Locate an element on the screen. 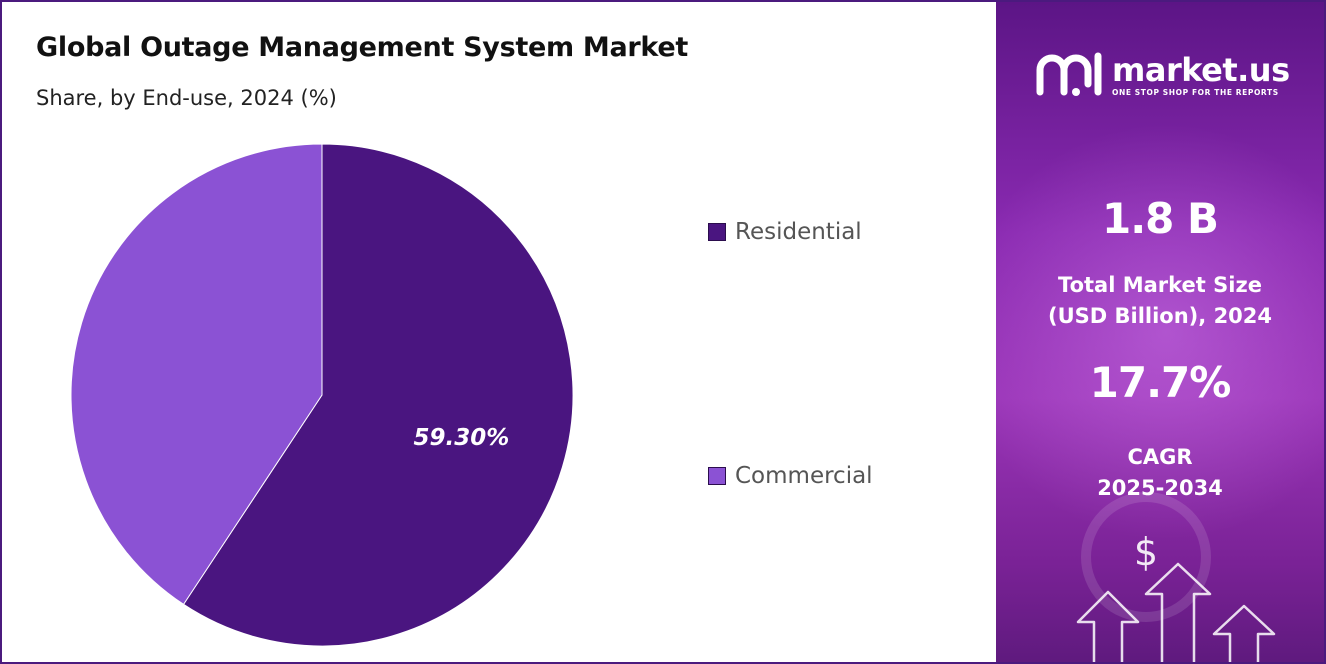 This screenshot has width=1326, height=664. legend-item-commercial: Commercial is located at coordinates (790, 476).